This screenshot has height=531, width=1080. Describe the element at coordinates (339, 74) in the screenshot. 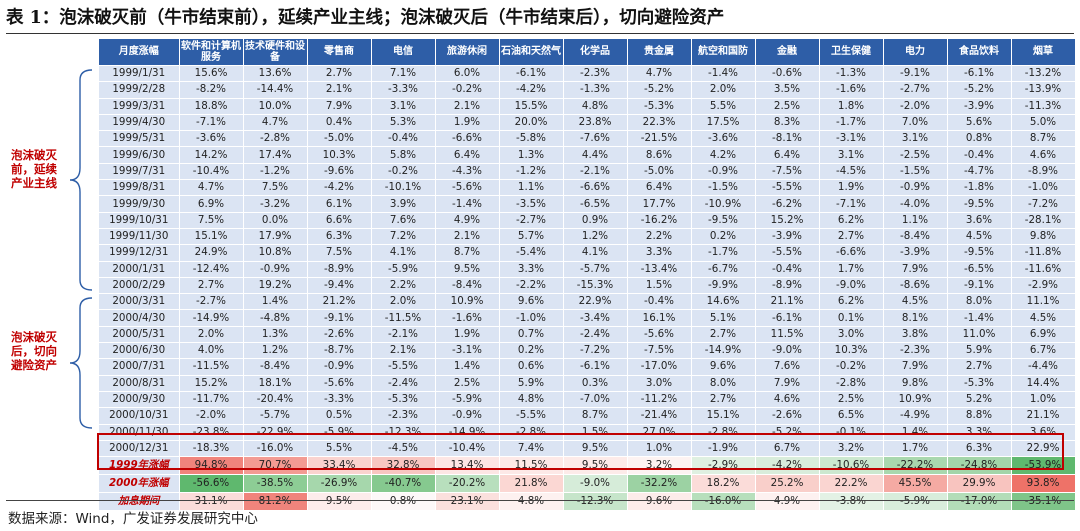

I see `table-cell: 2.7%` at that location.